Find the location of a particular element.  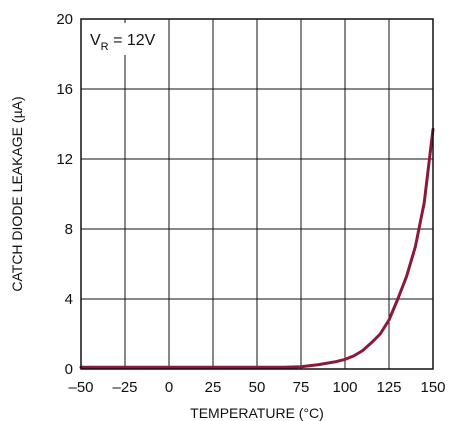

x-tick-label: 50 is located at coordinates (257, 387).